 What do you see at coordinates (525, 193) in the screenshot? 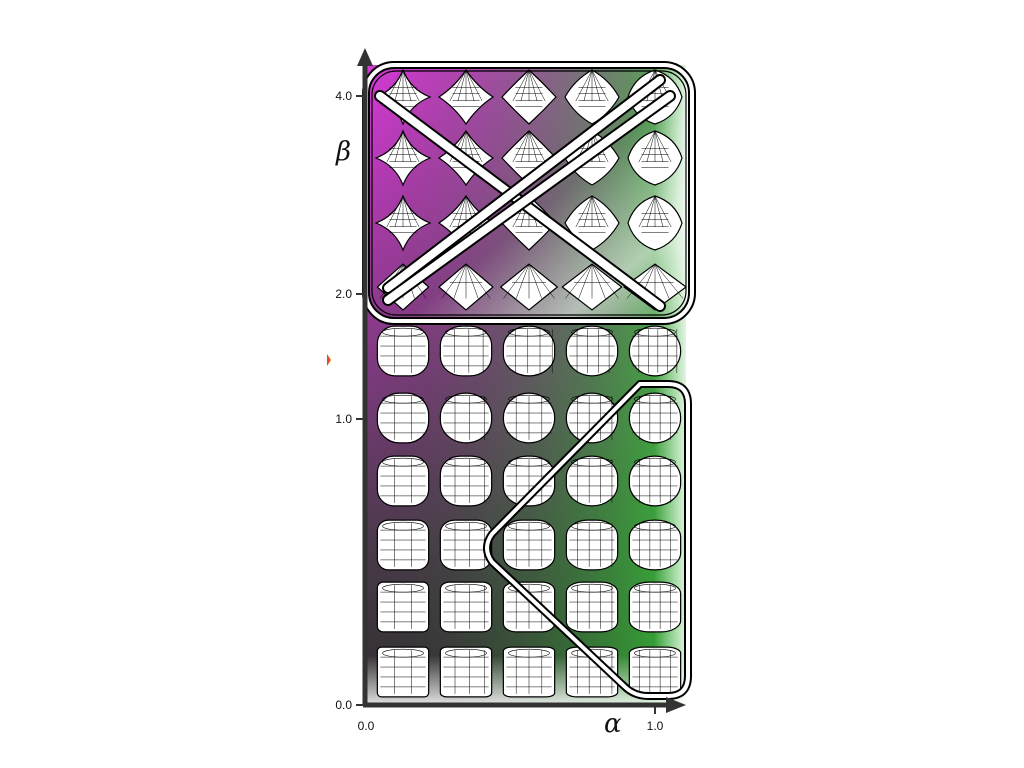
I see `upper-region-cross` at bounding box center [525, 193].